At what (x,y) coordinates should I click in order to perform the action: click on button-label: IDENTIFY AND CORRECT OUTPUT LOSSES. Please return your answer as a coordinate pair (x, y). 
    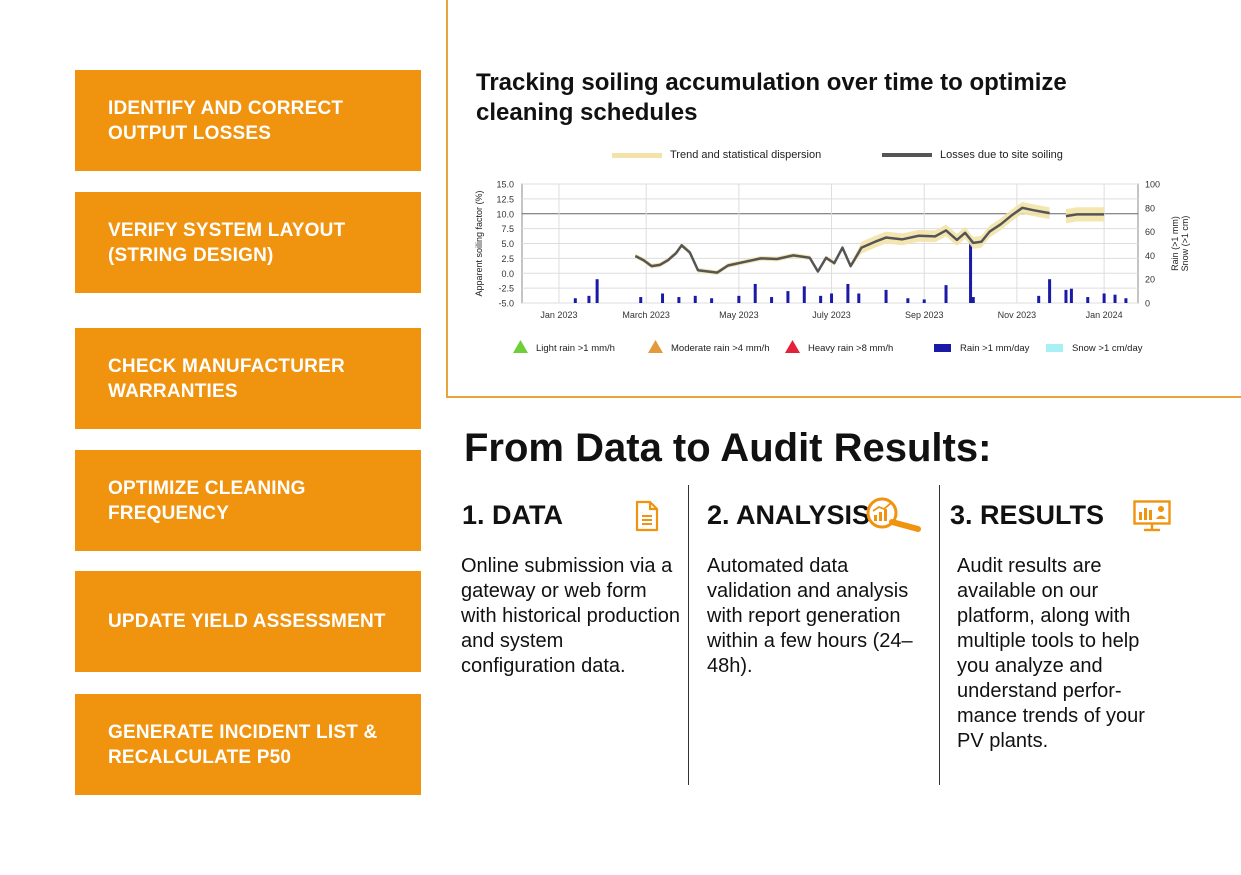
    Looking at the image, I should click on (226, 120).